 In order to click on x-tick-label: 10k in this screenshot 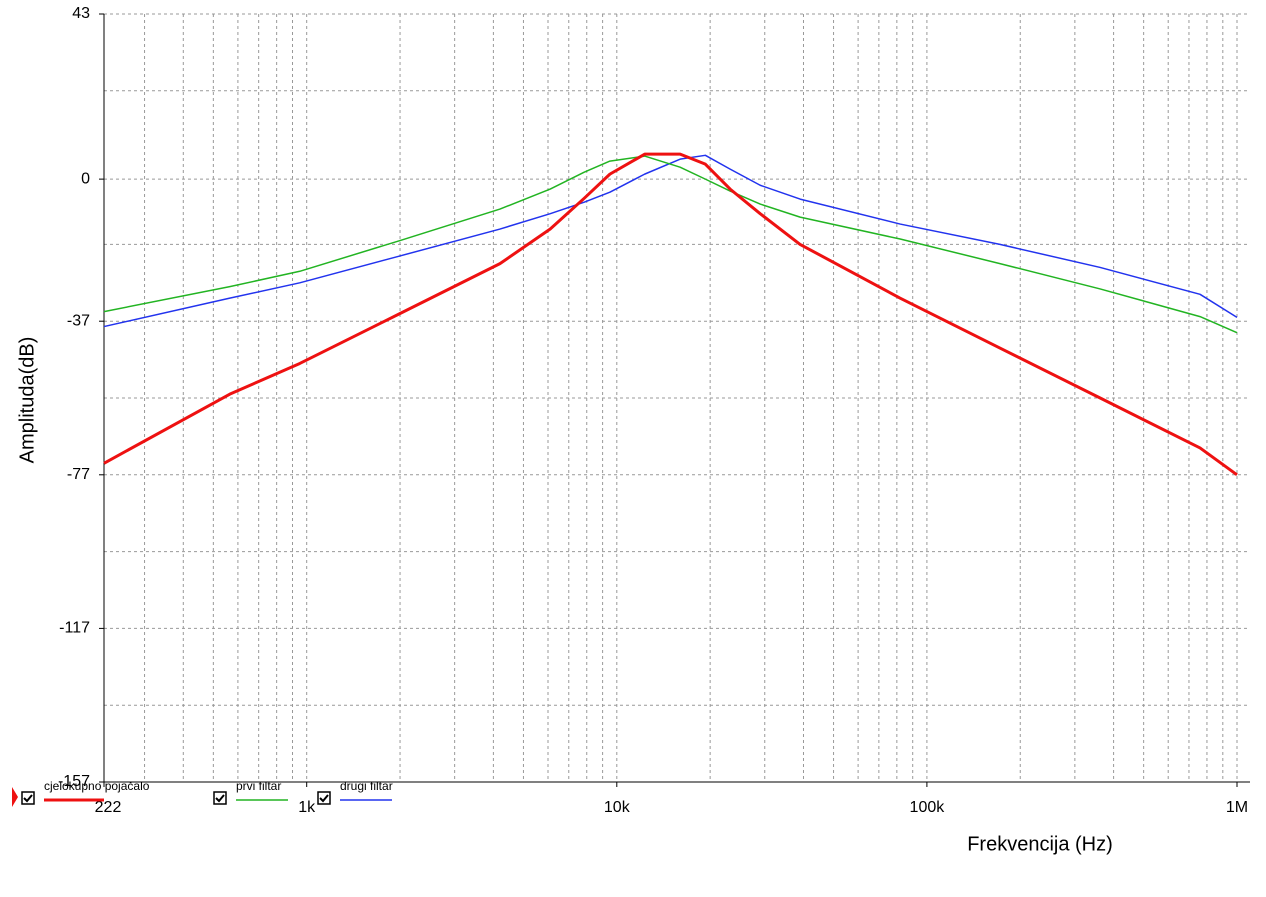, I will do `click(617, 807)`.